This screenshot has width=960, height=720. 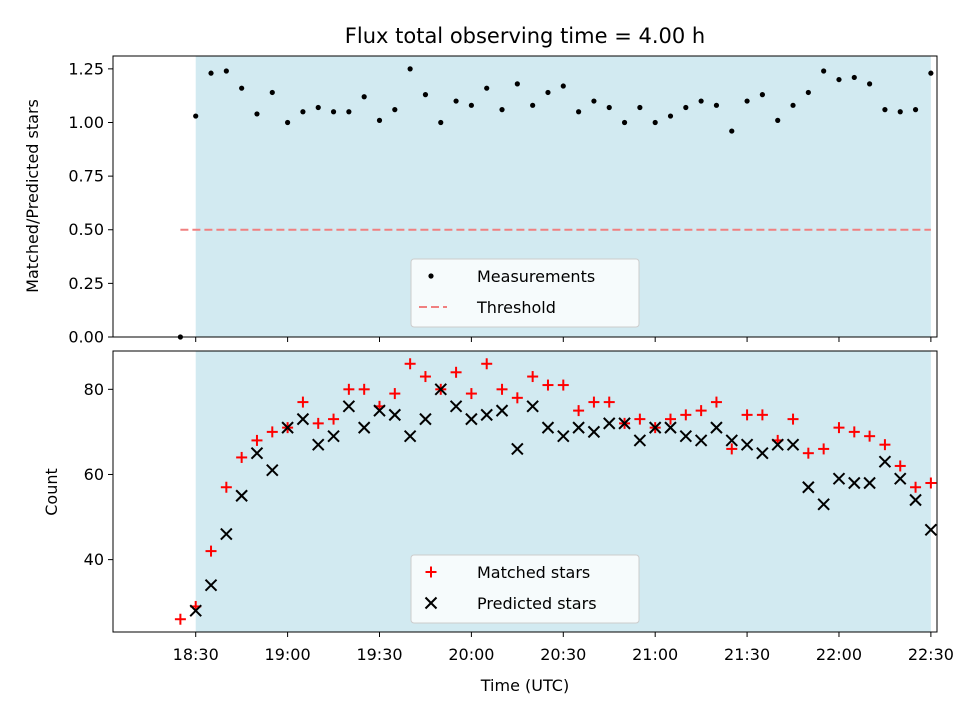 What do you see at coordinates (931, 654) in the screenshot?
I see `x-tick-label: 22:30` at bounding box center [931, 654].